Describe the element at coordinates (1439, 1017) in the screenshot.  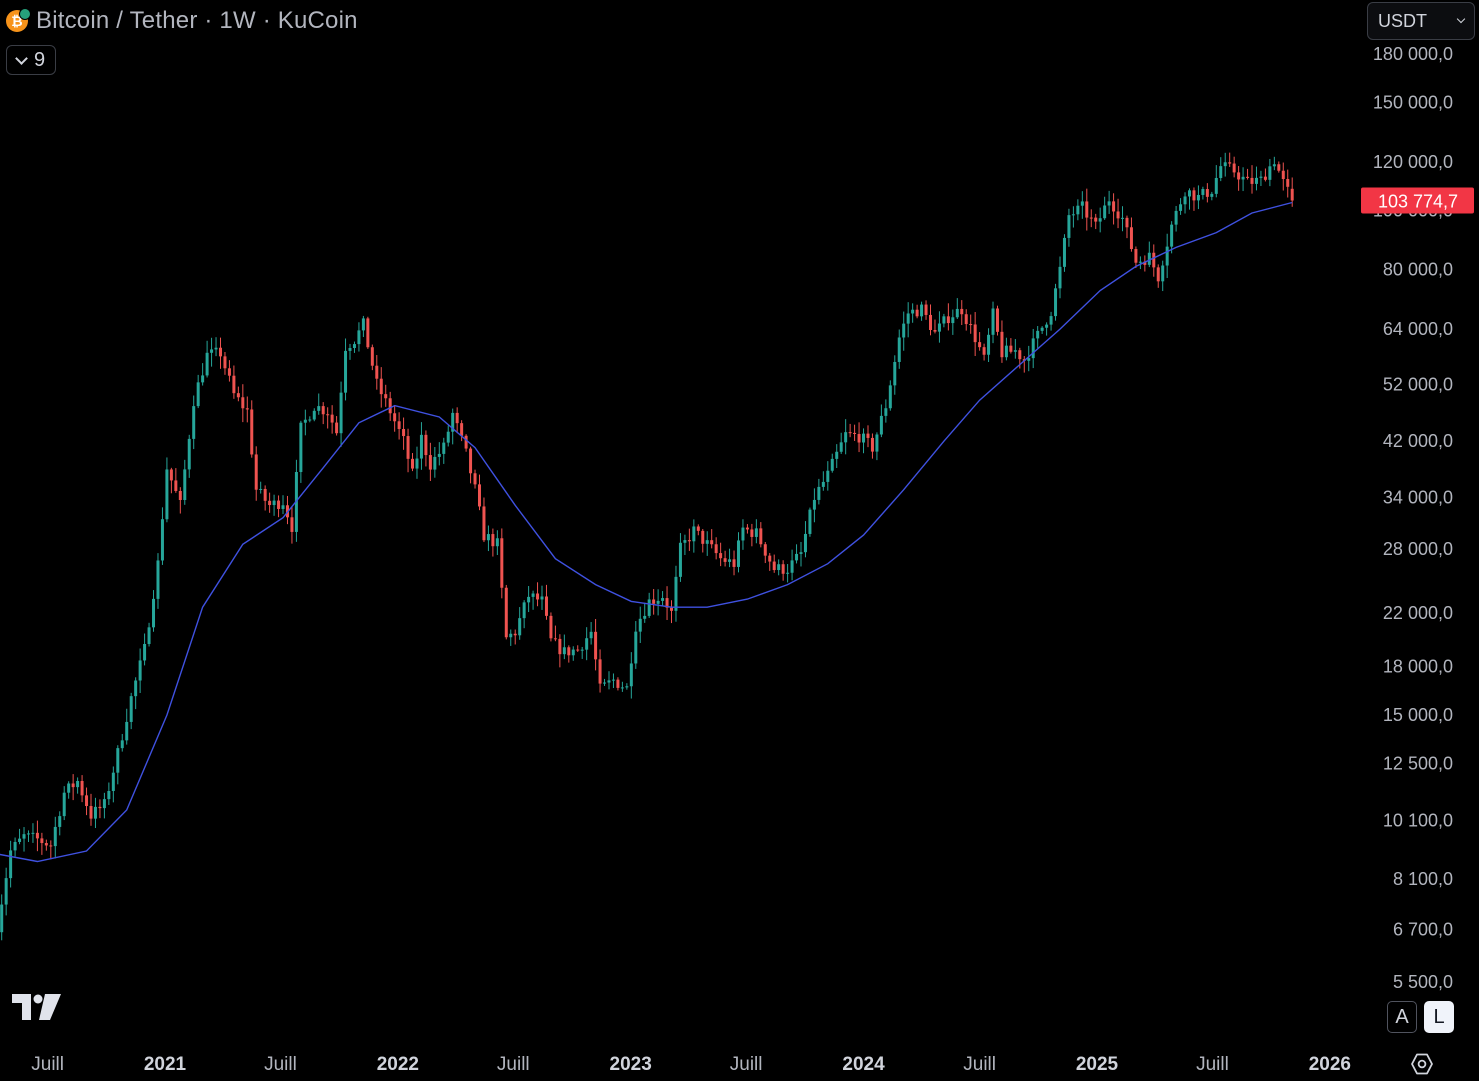
I see `log-scale-button: L` at that location.